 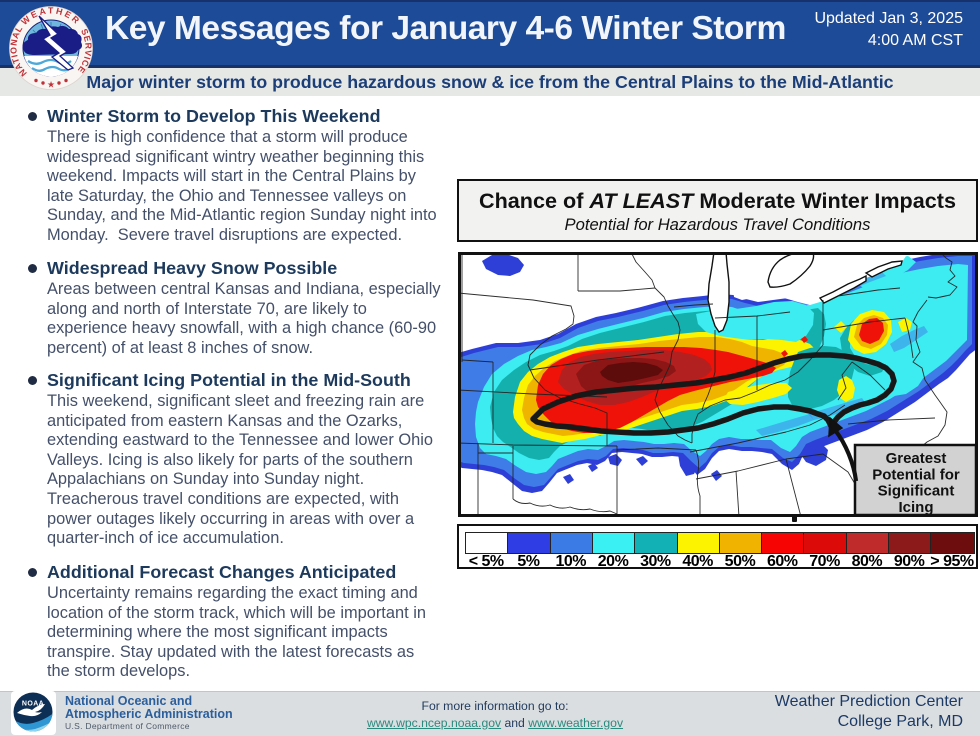 What do you see at coordinates (916, 474) in the screenshot?
I see `svg-text: Potential for` at bounding box center [916, 474].